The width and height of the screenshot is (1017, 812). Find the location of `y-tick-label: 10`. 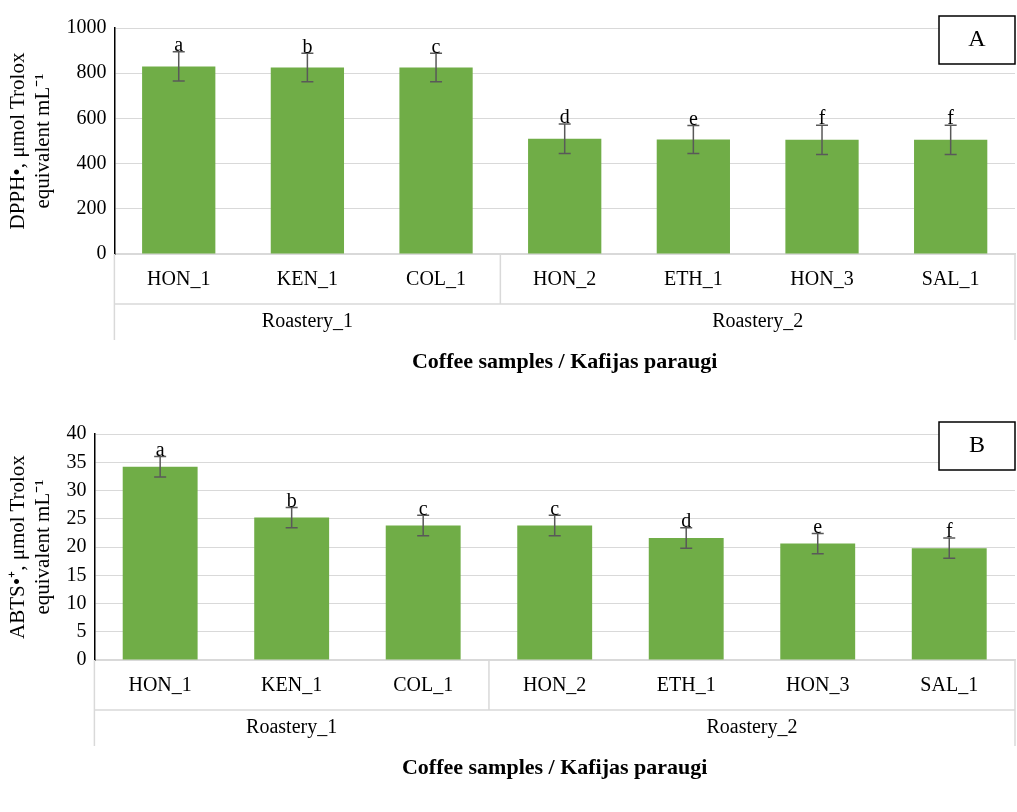

y-tick-label: 10 is located at coordinates (76, 601).